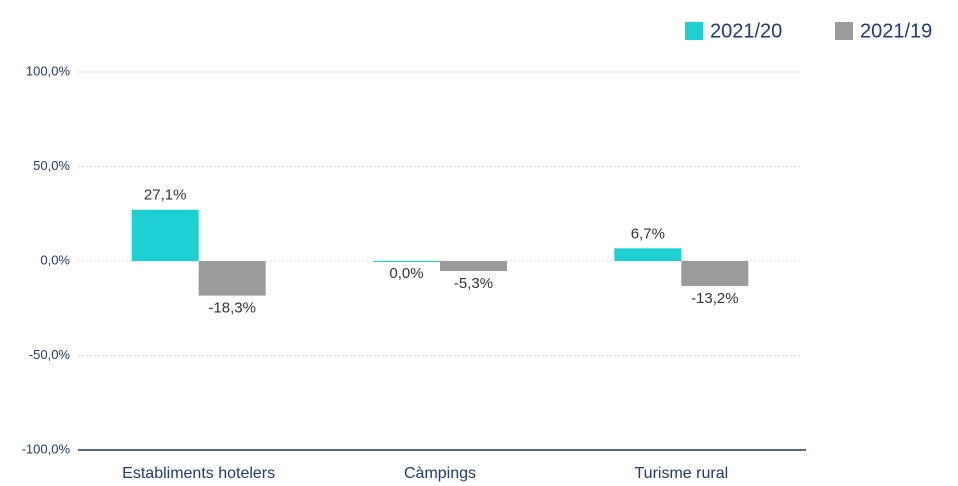  What do you see at coordinates (46, 448) in the screenshot?
I see `y-tick-label: -100,0%` at bounding box center [46, 448].